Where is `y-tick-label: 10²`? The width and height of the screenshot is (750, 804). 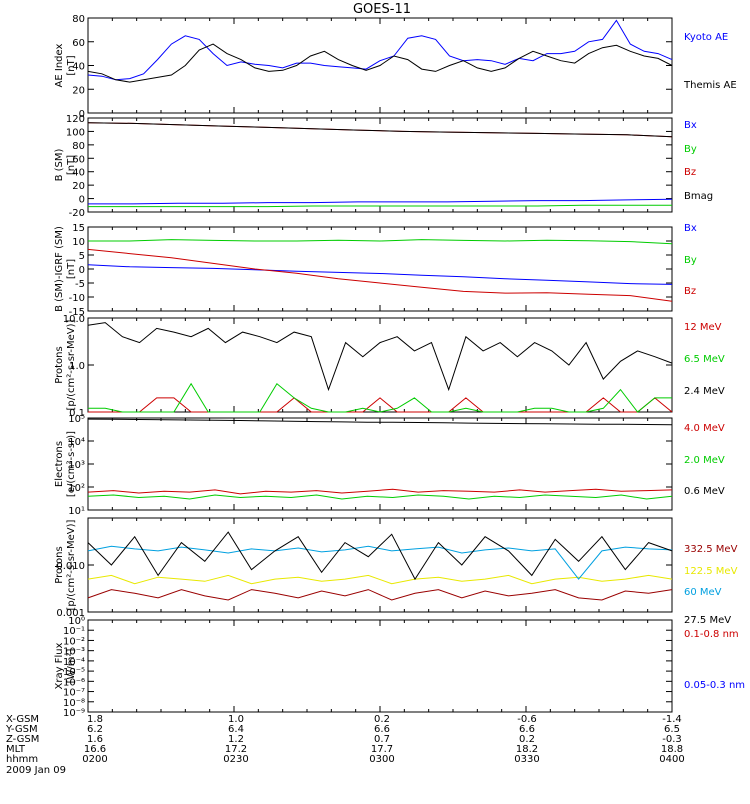
y-tick-label: 10² is located at coordinates (76, 488).